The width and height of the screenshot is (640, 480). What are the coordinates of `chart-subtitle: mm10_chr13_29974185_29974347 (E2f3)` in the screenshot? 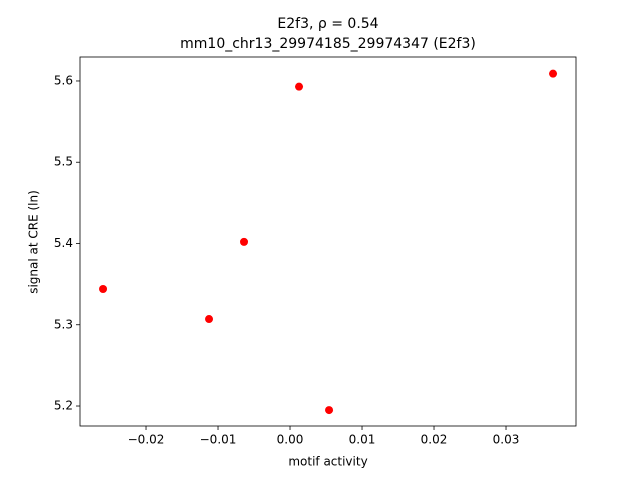 It's located at (328, 44).